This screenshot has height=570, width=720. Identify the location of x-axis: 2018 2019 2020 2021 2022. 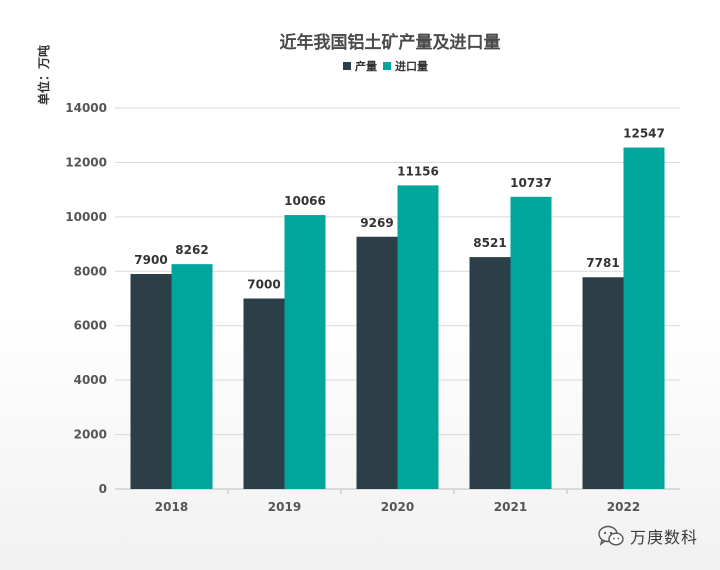
(397, 501).